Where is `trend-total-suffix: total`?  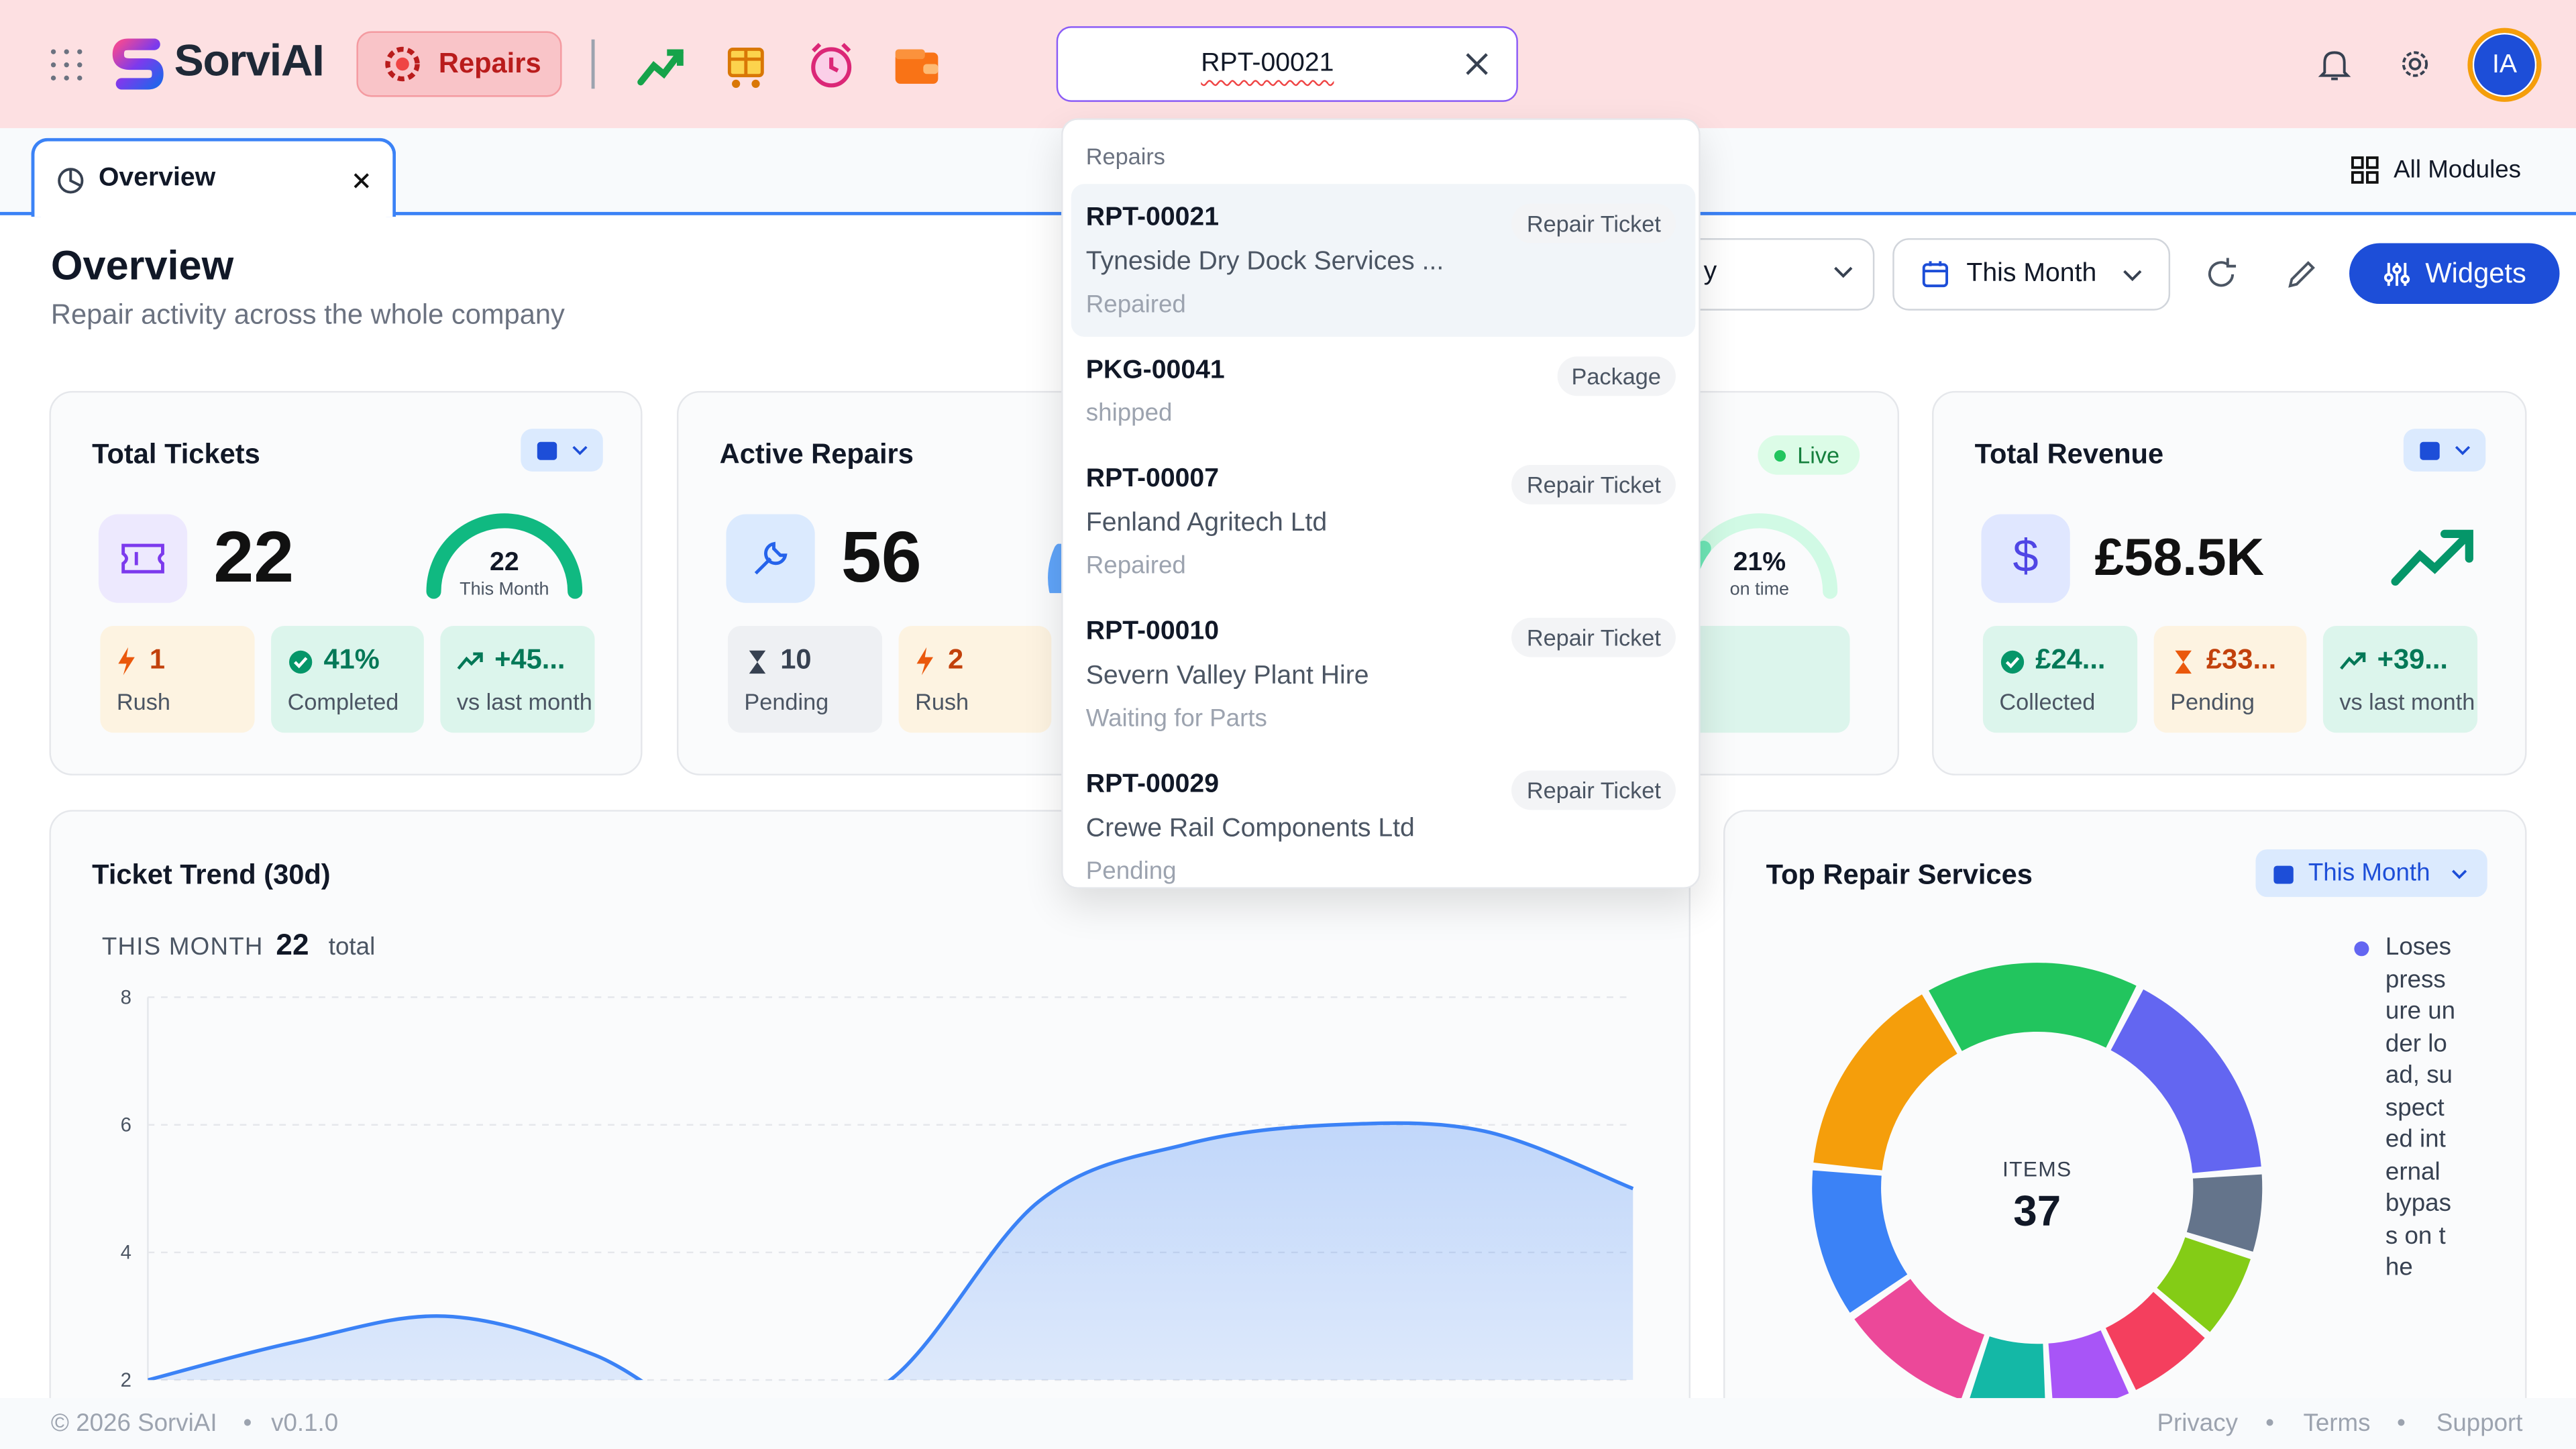
trend-total-suffix: total is located at coordinates (352, 947).